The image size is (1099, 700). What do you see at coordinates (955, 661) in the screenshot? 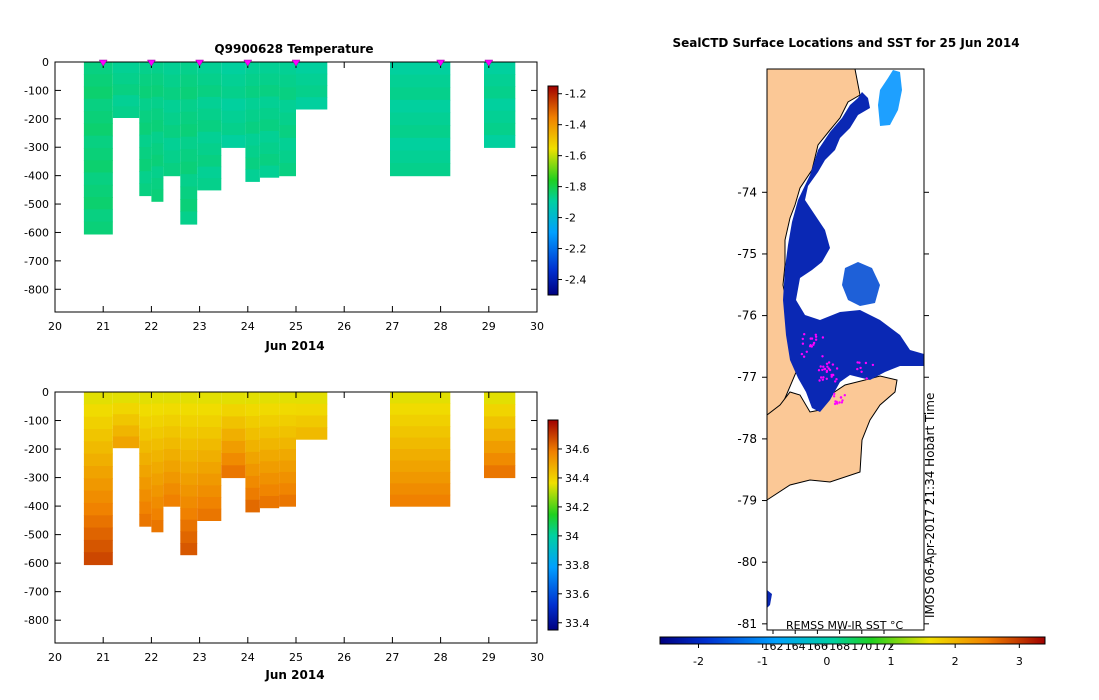
I see `sst-colorbar-tick-label: 2` at bounding box center [955, 661].